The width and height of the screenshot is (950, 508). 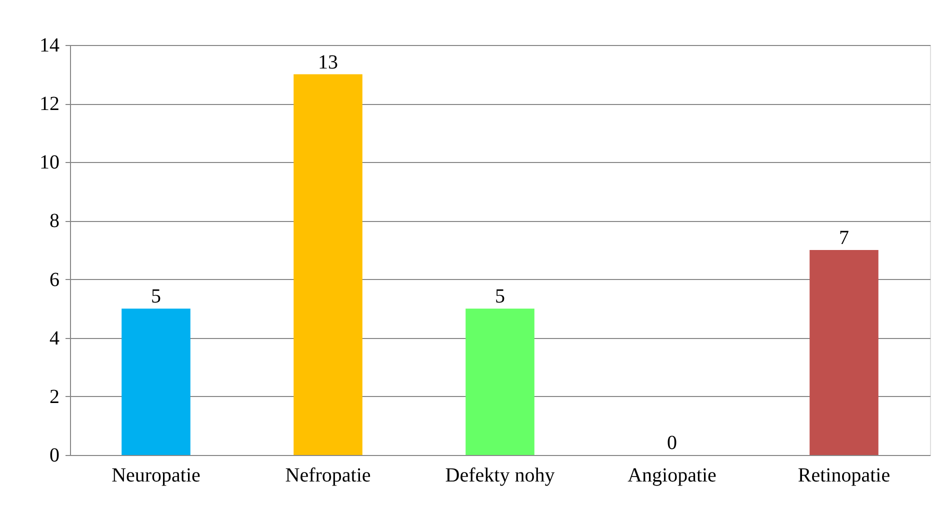 What do you see at coordinates (672, 475) in the screenshot?
I see `x-tick-label: Angiopatie` at bounding box center [672, 475].